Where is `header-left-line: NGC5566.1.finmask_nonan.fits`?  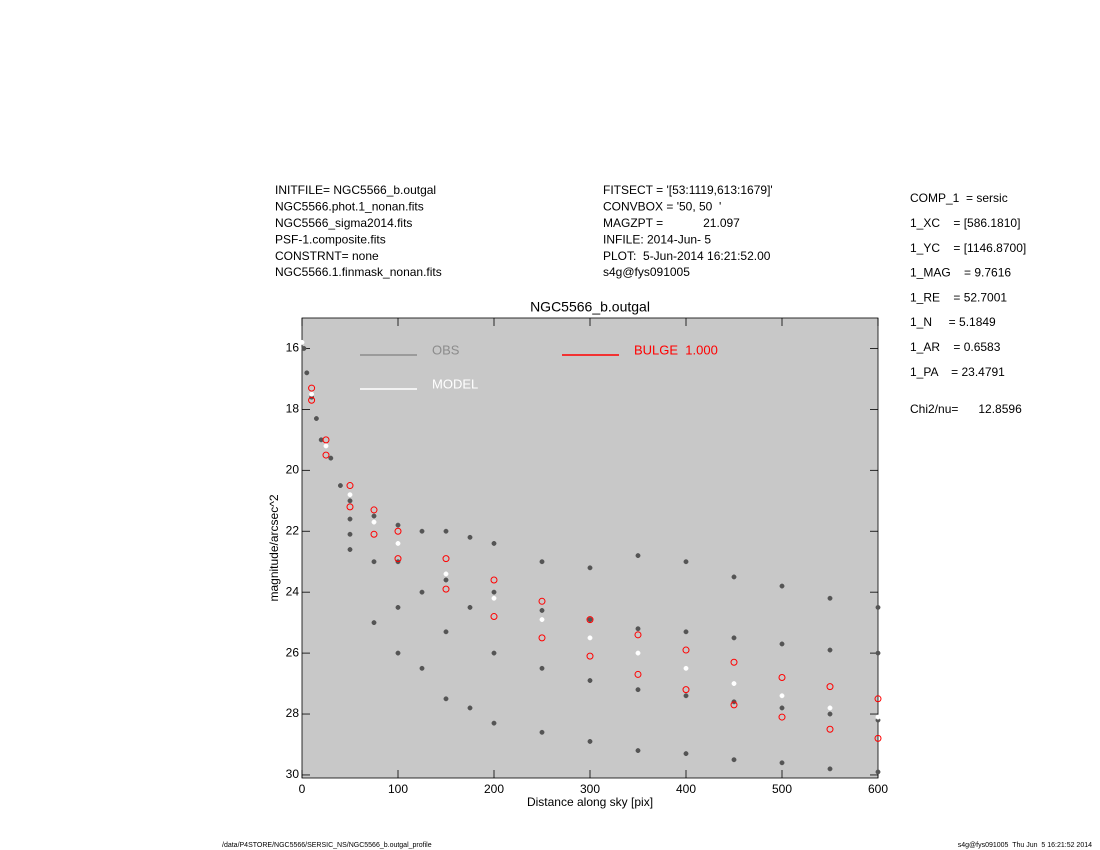
header-left-line: NGC5566.1.finmask_nonan.fits is located at coordinates (358, 272).